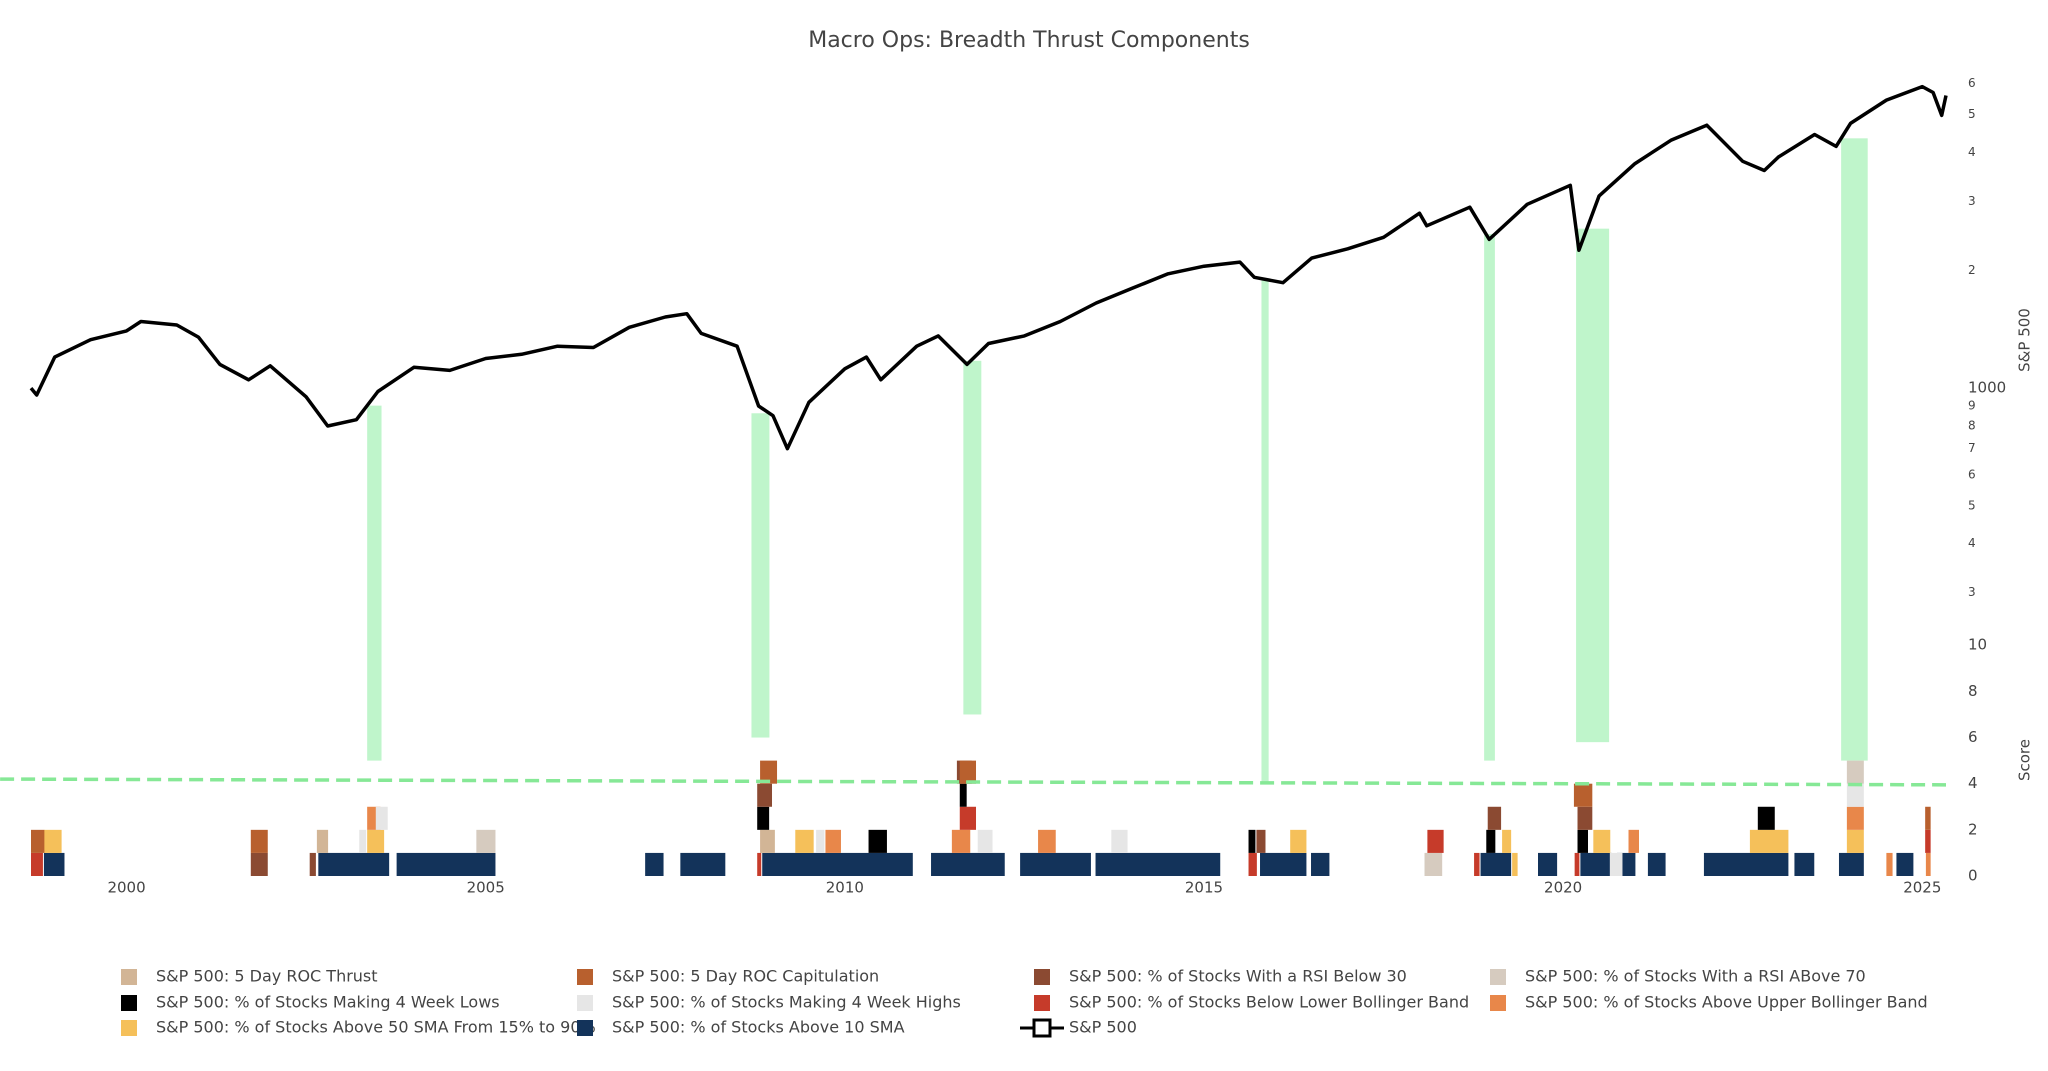 Image resolution: width=2048 pixels, height=1071 pixels. Describe the element at coordinates (745, 976) in the screenshot. I see `legend-label: S&P 500: 5 Day ROC Capitulation` at that location.